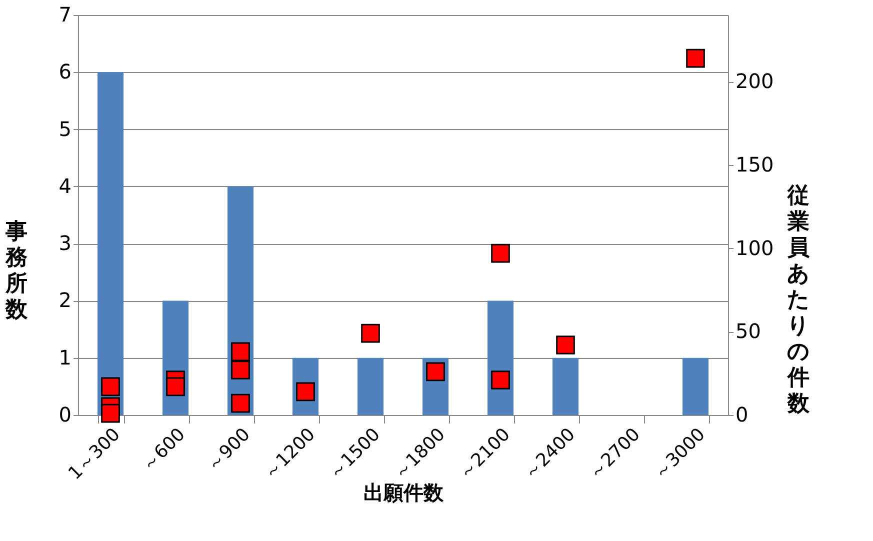 The height and width of the screenshot is (541, 873). Describe the element at coordinates (164, 450) in the screenshot. I see `x-tick-label: ～600` at that location.